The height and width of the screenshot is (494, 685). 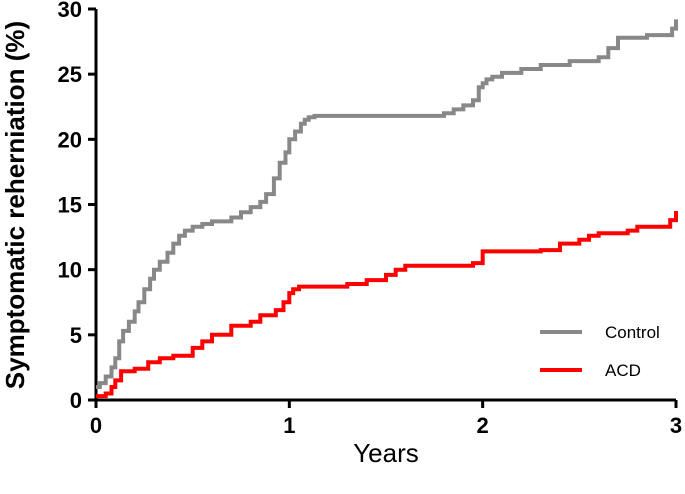 What do you see at coordinates (76, 335) in the screenshot?
I see `y-tick-label: 5` at bounding box center [76, 335].